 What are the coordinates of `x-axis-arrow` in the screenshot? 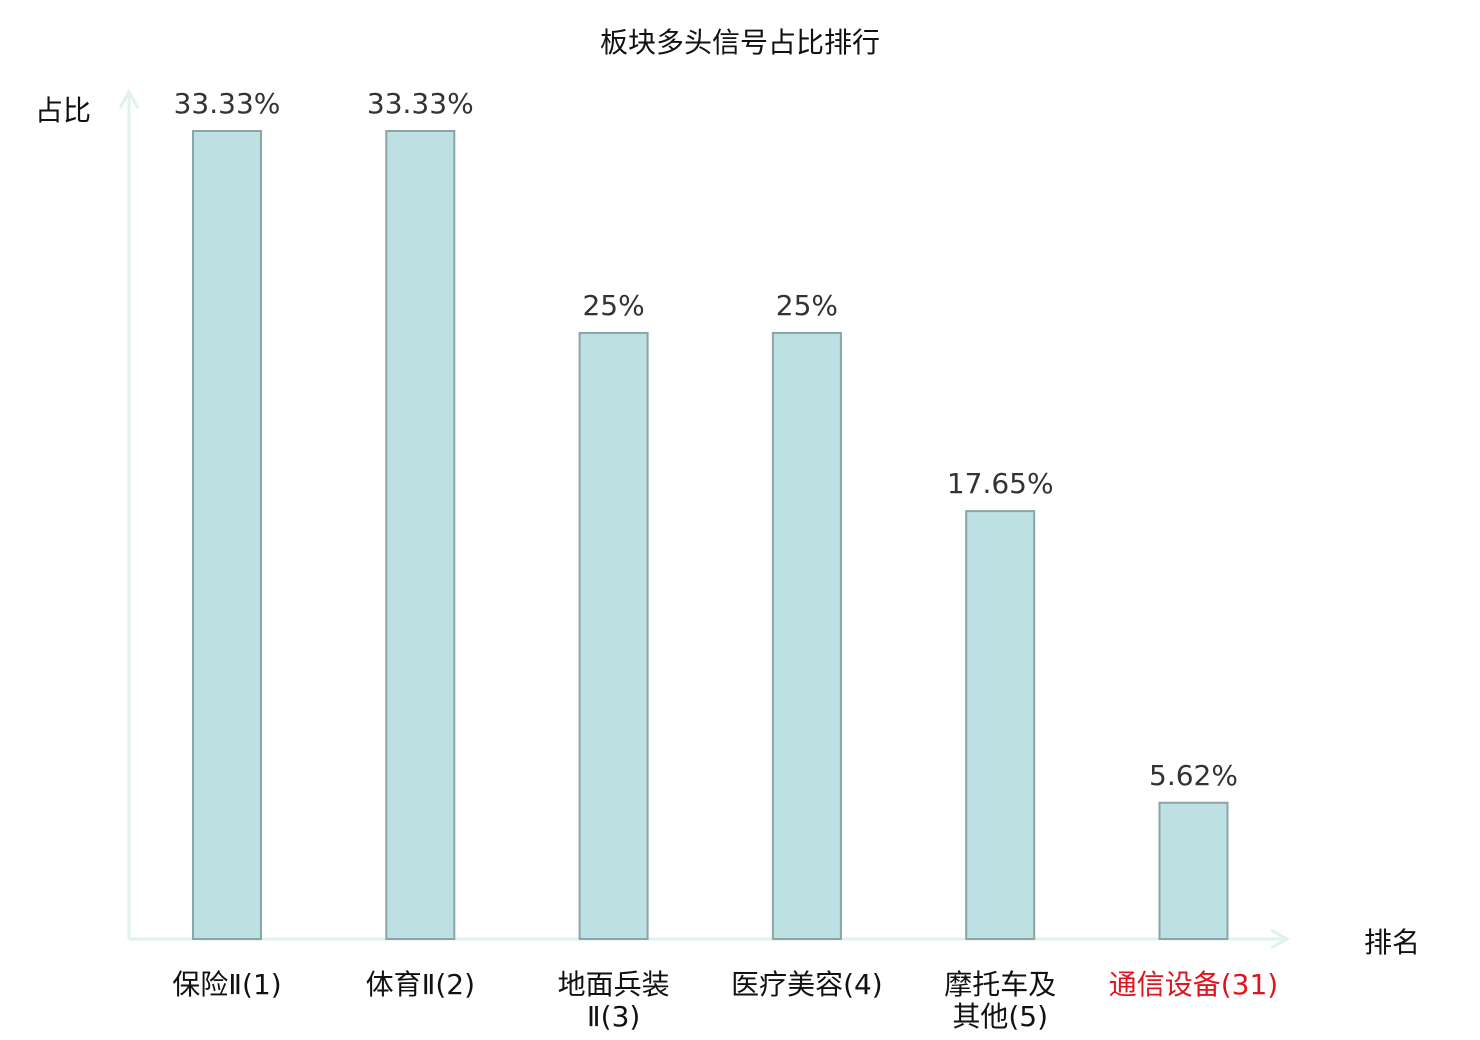 It's located at (1280, 939).